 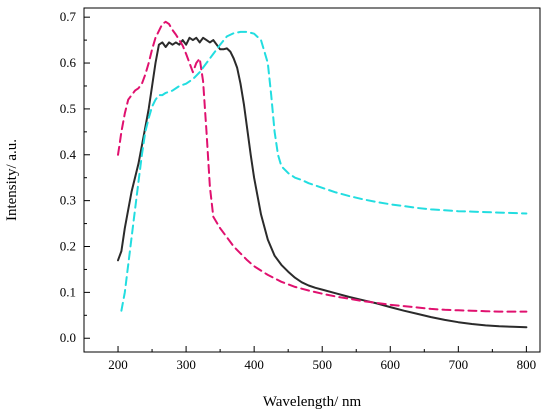 I want to click on x-tick-label: 500, so click(x=322, y=364).